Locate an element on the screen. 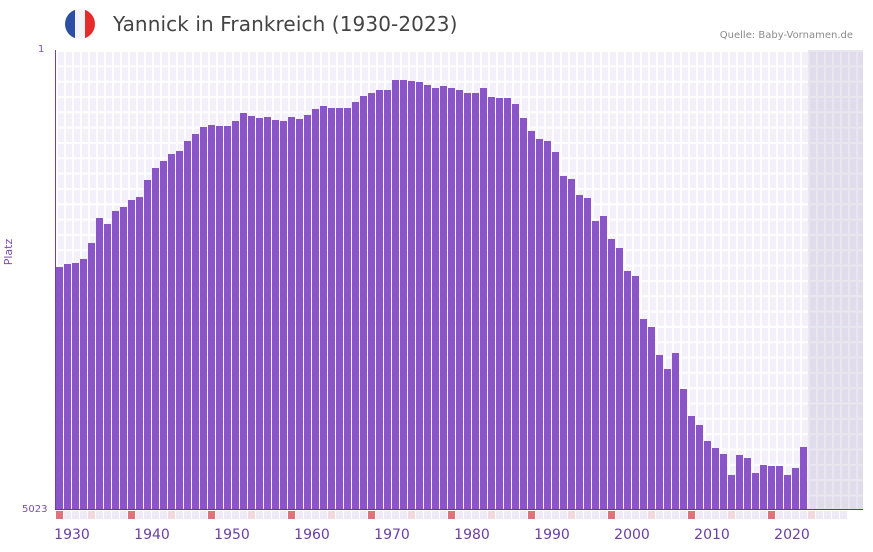 Image resolution: width=873 pixels, height=552 pixels. bar-1988 is located at coordinates (523, 313).